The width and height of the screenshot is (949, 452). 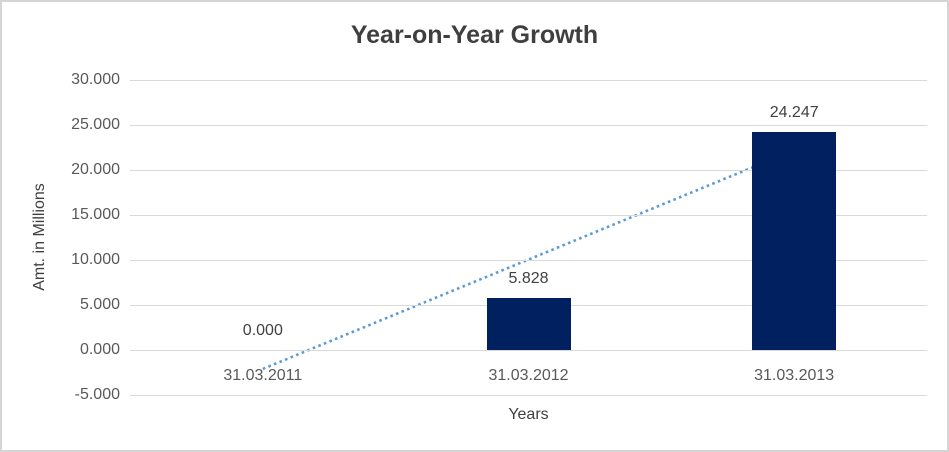 What do you see at coordinates (794, 112) in the screenshot?
I see `bar-data-label: 24.247` at bounding box center [794, 112].